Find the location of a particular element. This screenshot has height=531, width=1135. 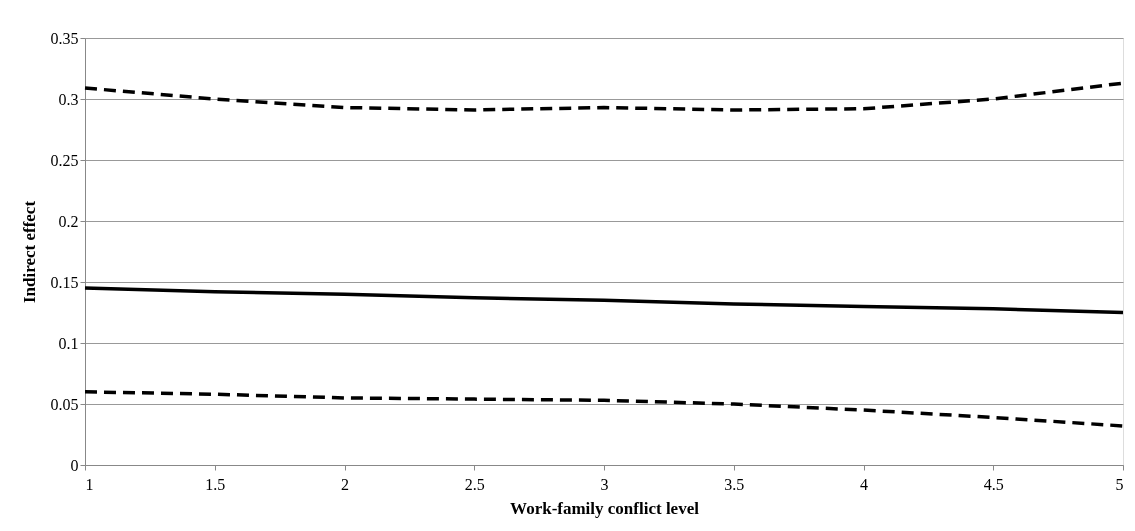

y-tick-label: 0.3 is located at coordinates (68, 99).